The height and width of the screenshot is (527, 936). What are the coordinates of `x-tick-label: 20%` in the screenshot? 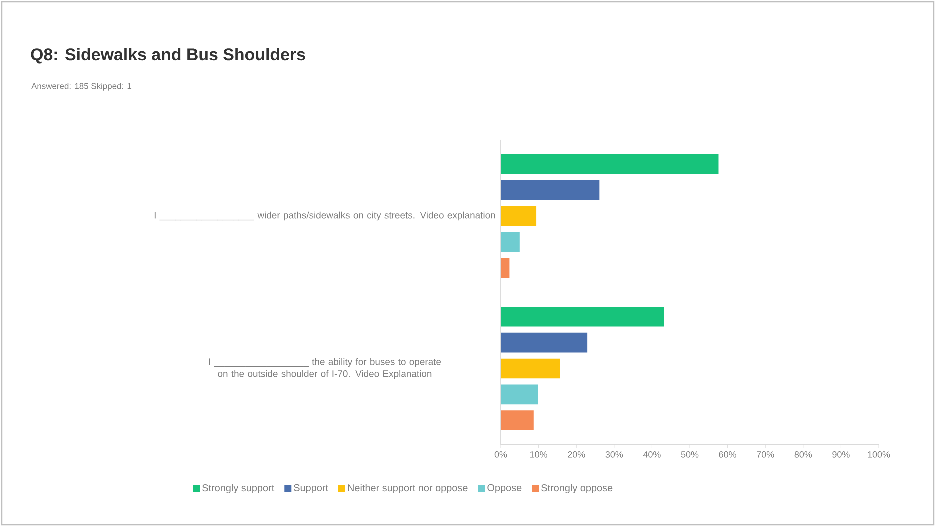 It's located at (577, 455).